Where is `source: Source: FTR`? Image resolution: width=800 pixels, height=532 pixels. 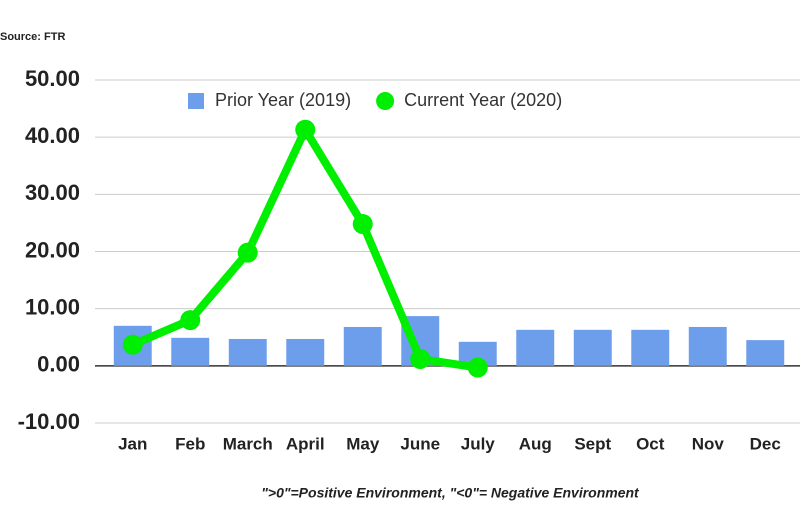 source: Source: FTR is located at coordinates (32, 37).